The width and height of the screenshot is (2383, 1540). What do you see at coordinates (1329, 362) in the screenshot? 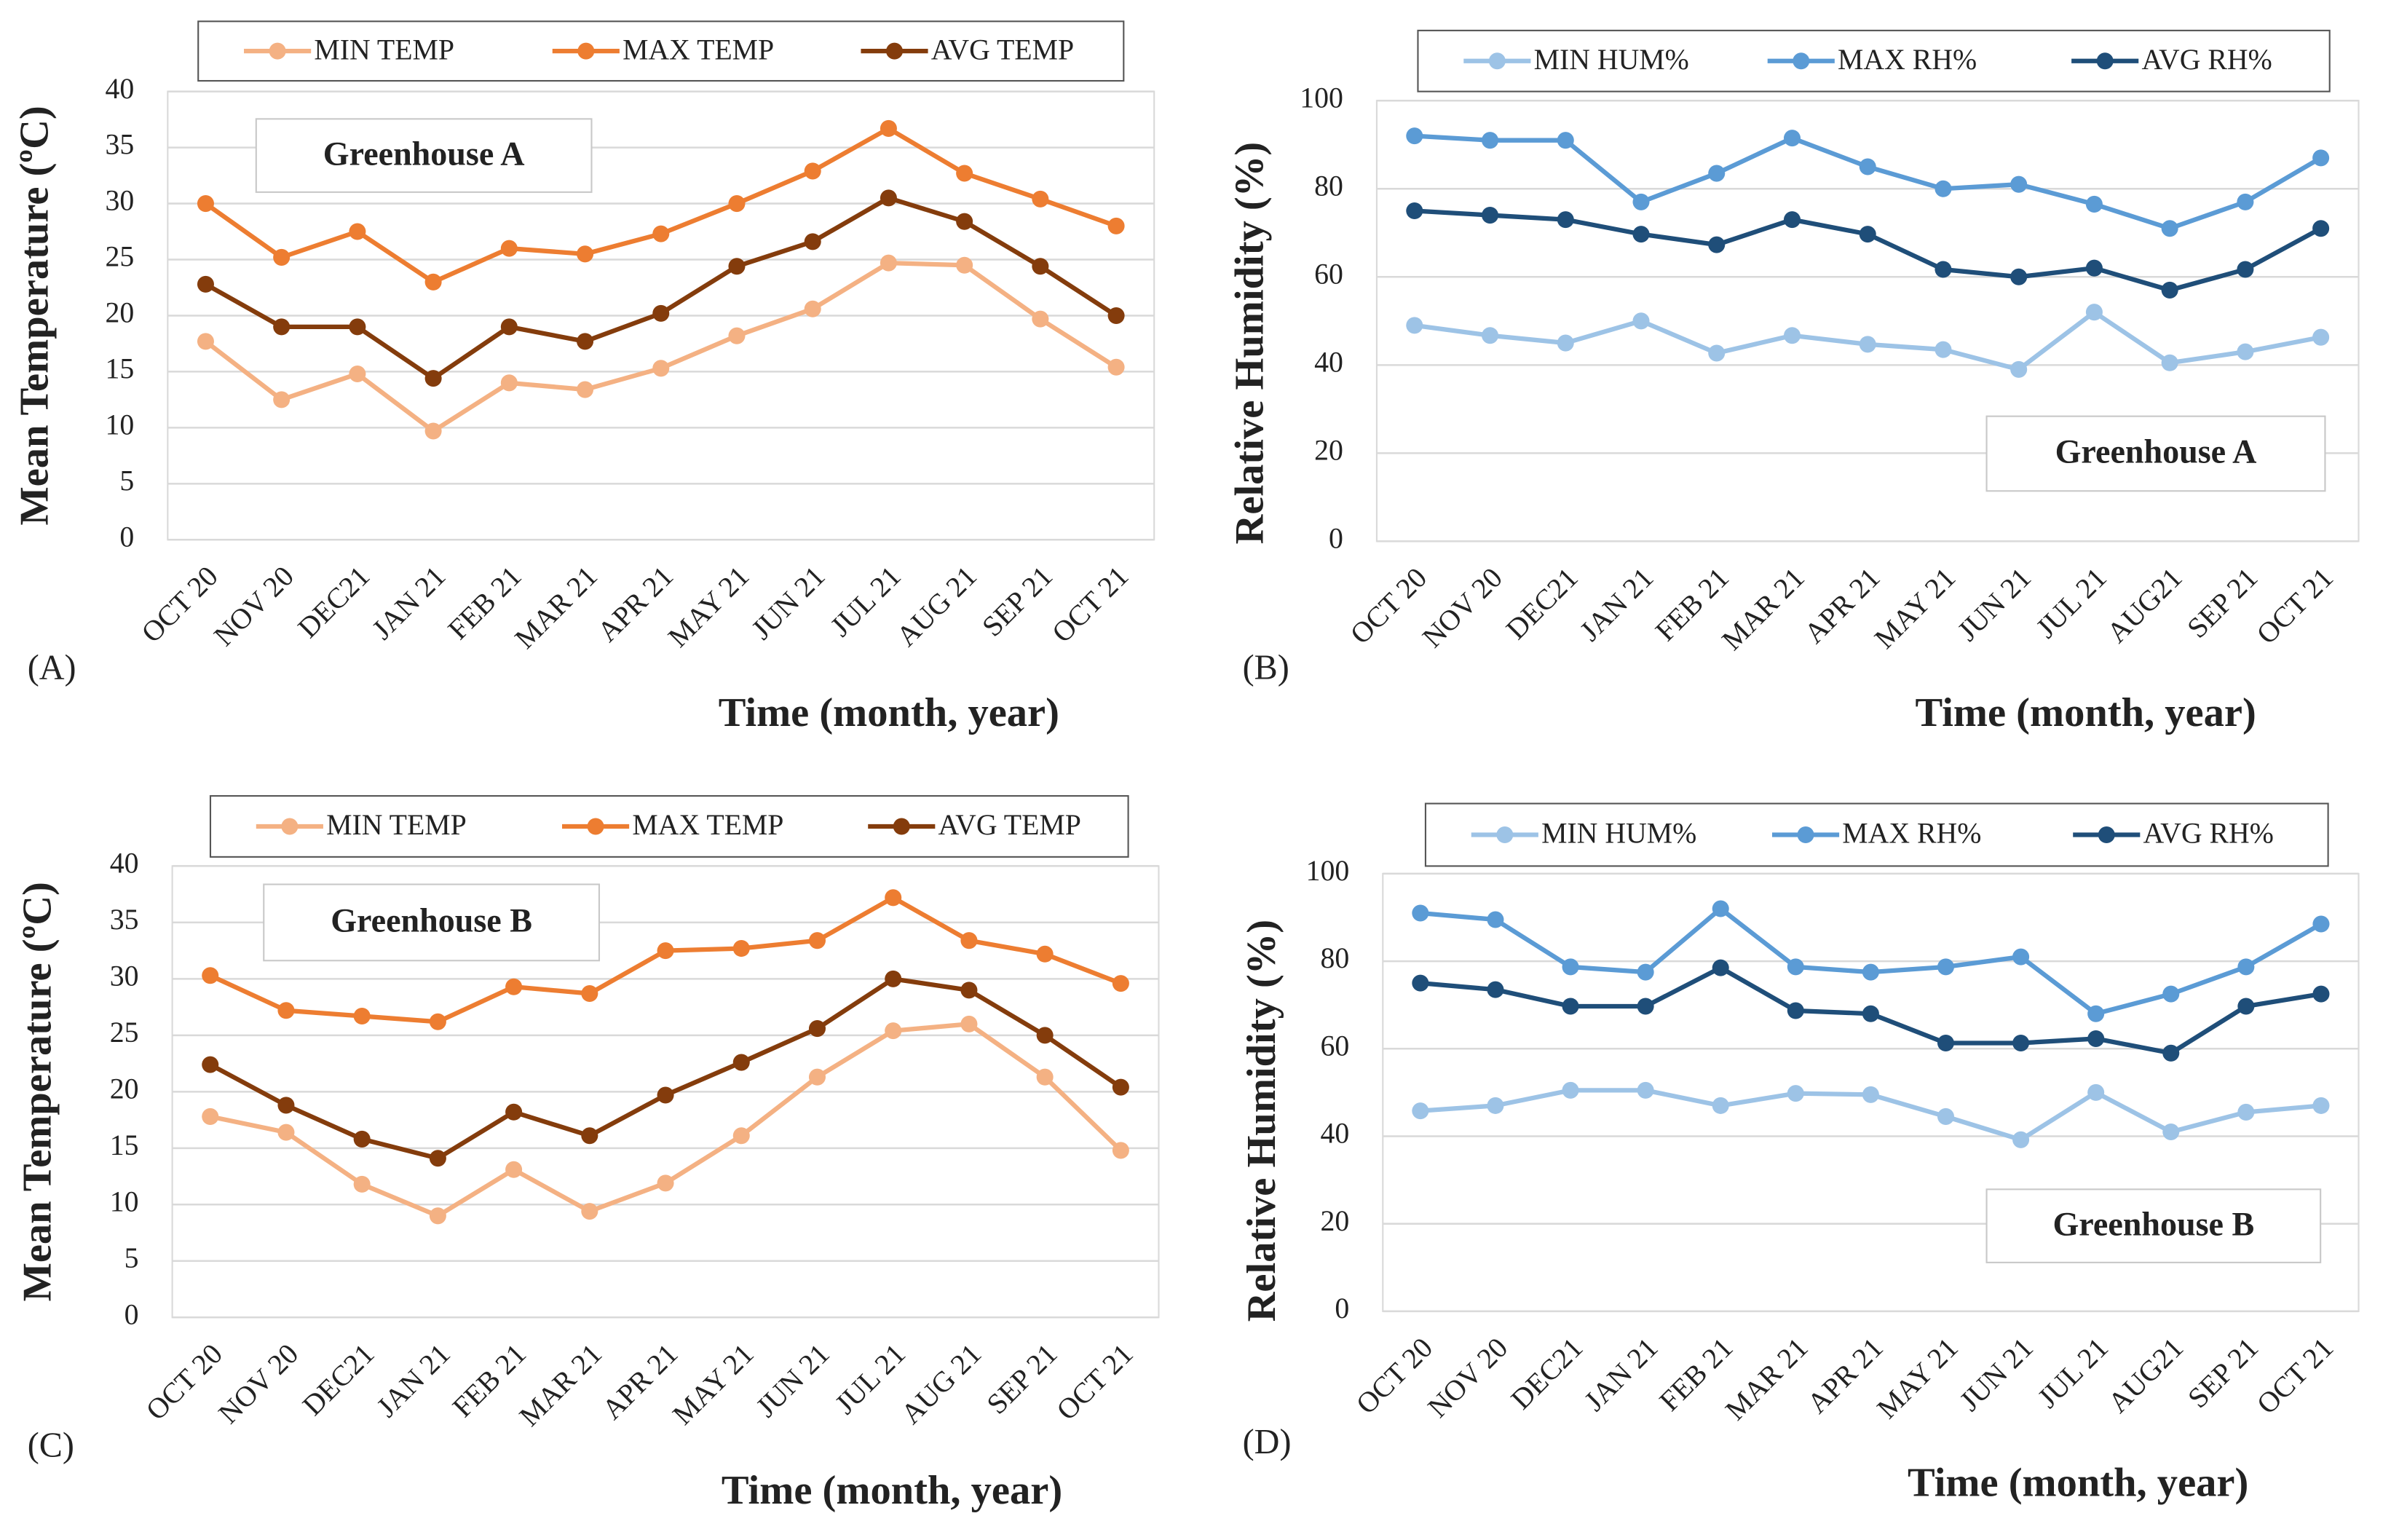
I see `y-tick-label: 40` at bounding box center [1329, 362].